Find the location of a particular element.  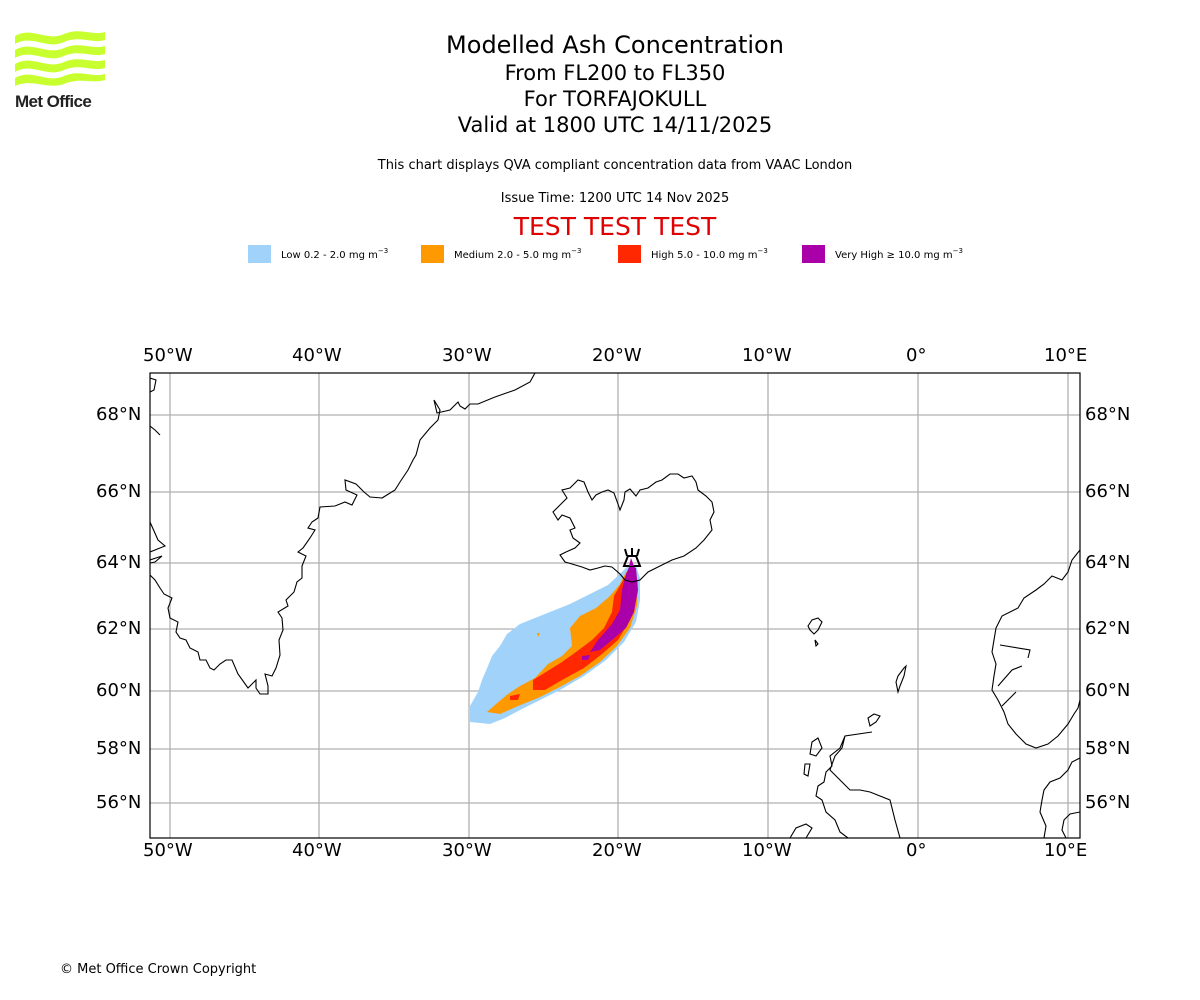

coastline-shetland is located at coordinates (901, 679).